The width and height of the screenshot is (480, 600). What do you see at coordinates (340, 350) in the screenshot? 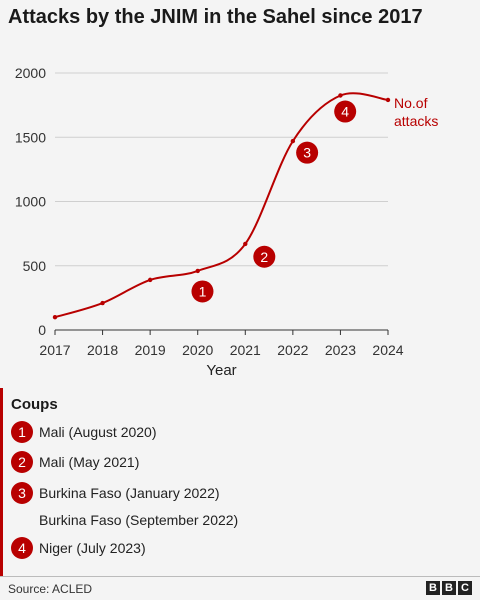
I see `x-tick-label: 2023` at bounding box center [340, 350].